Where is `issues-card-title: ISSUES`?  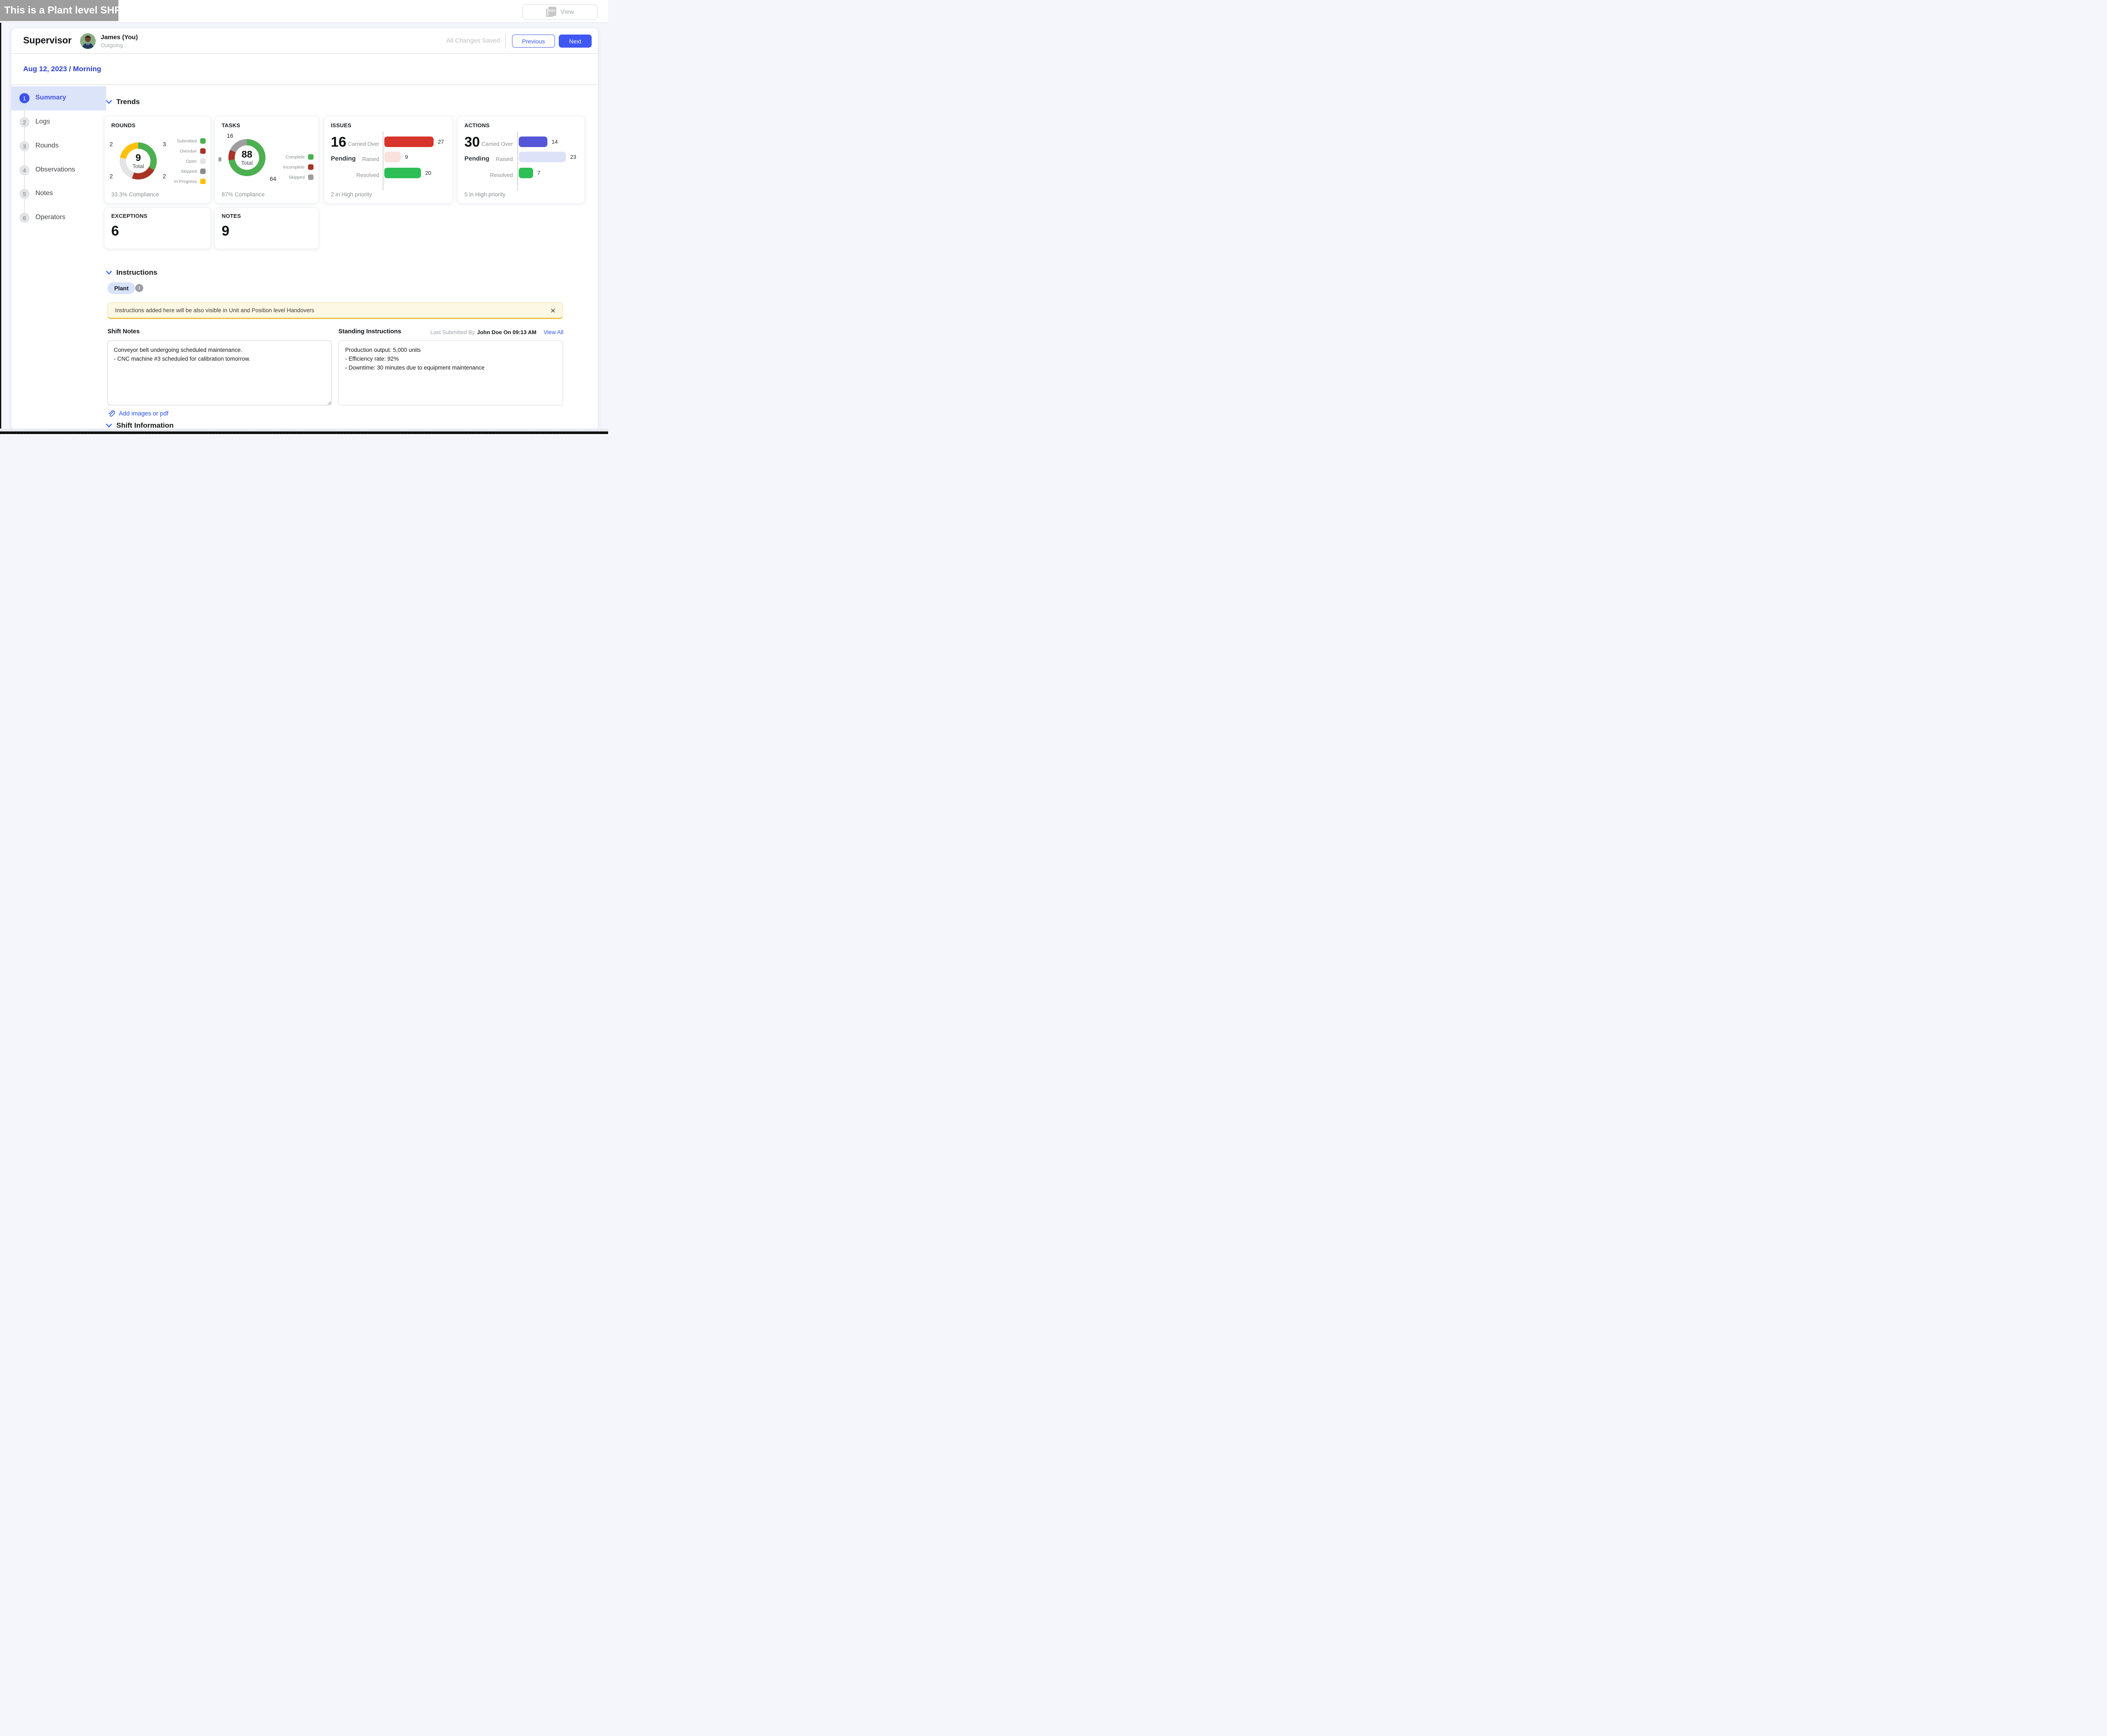
issues-card-title: ISSUES is located at coordinates (341, 125).